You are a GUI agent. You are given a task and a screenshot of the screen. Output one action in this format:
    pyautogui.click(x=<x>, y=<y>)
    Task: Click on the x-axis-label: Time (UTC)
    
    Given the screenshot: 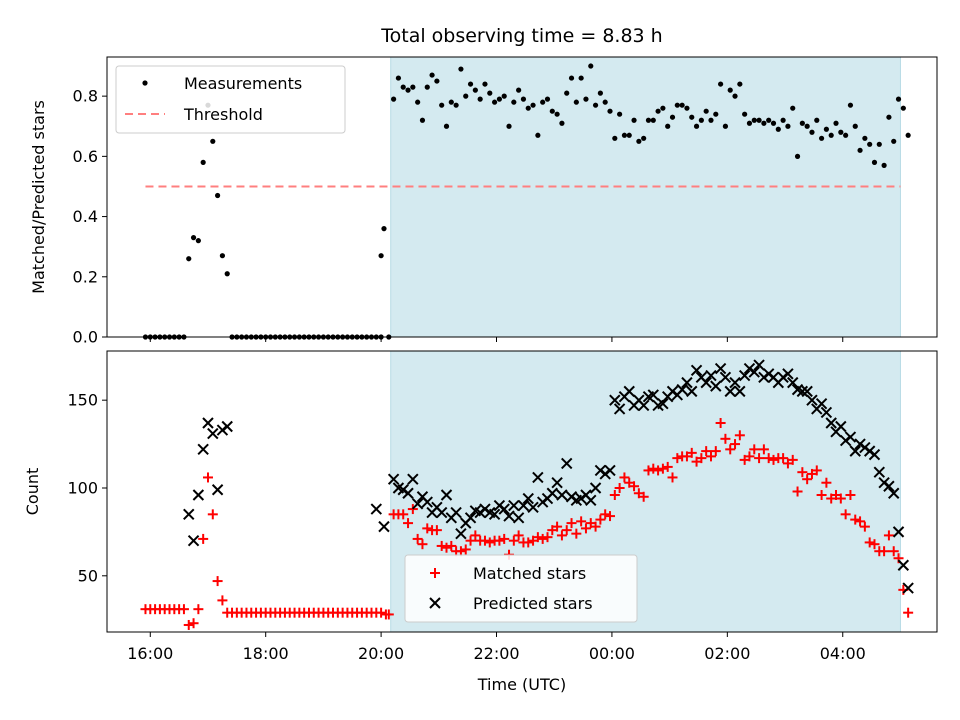 What is the action you would take?
    pyautogui.click(x=521, y=684)
    